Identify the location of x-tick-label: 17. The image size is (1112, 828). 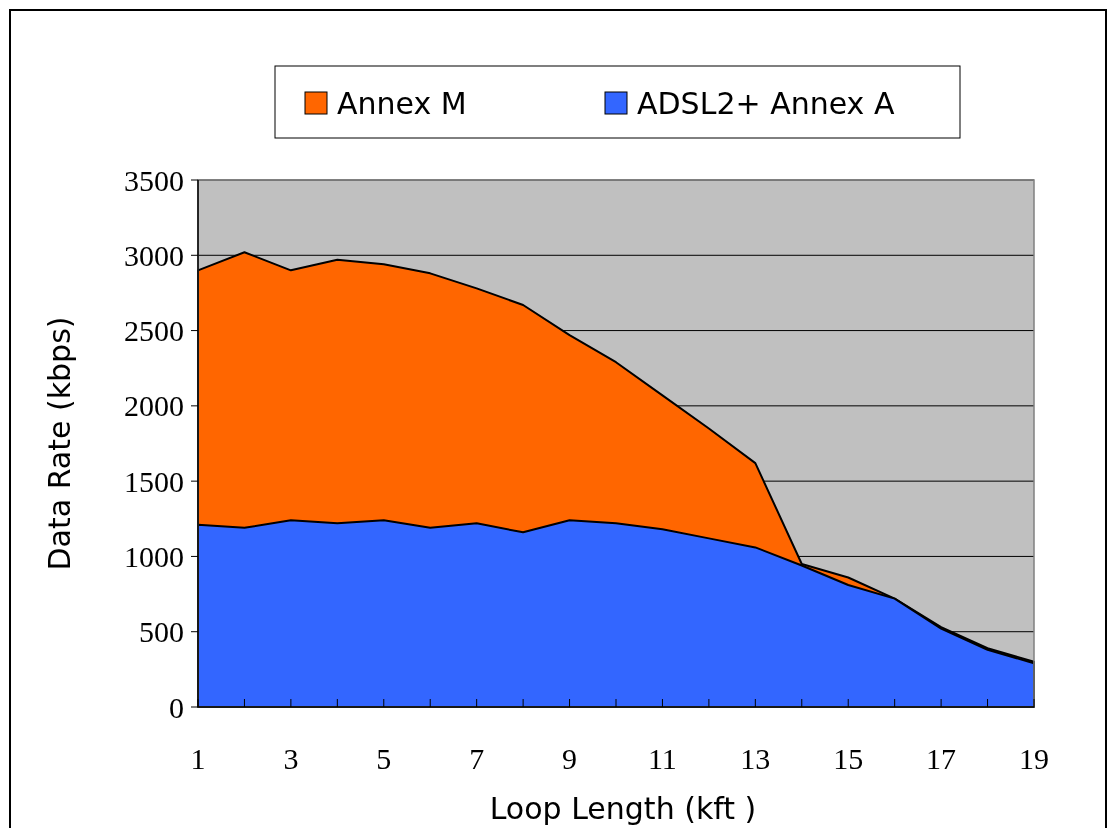
(941, 758).